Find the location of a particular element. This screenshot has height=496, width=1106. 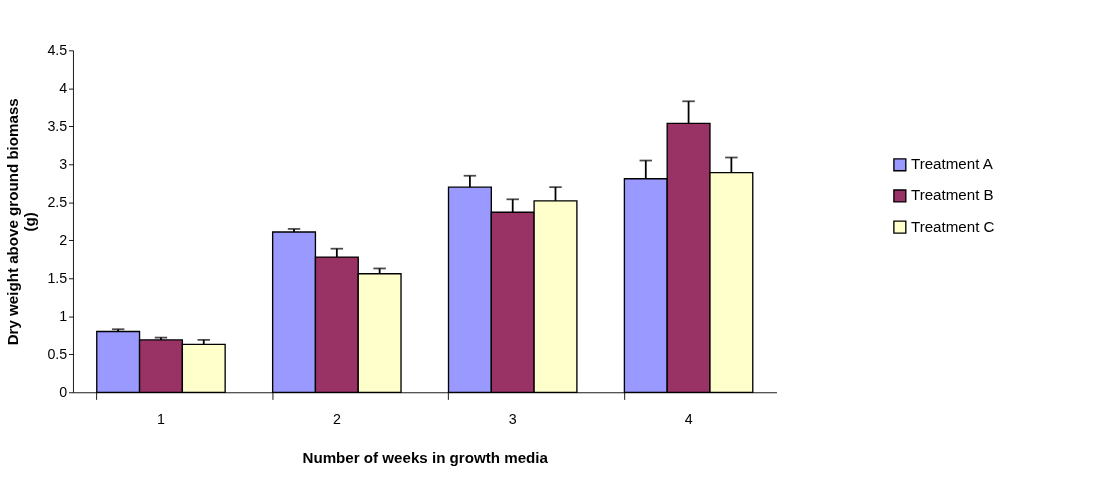

legend-label: Treatment C is located at coordinates (952, 226).